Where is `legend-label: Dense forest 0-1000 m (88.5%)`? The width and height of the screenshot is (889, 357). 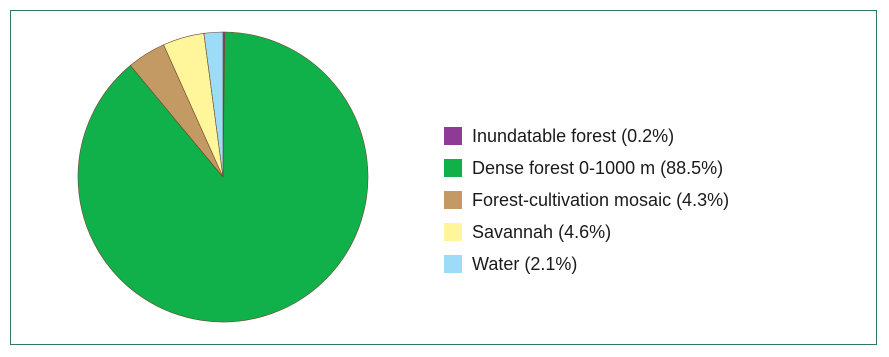 legend-label: Dense forest 0-1000 m (88.5%) is located at coordinates (598, 167).